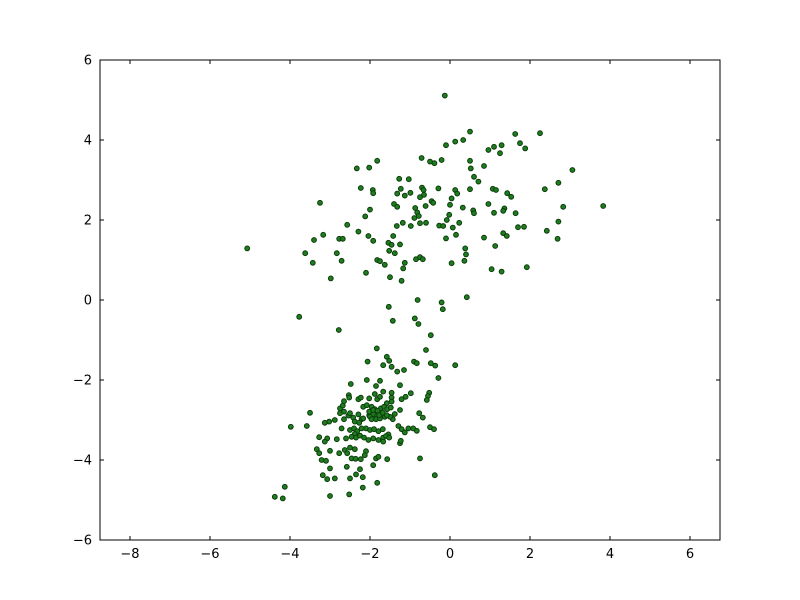 This screenshot has width=800, height=600. What do you see at coordinates (82, 461) in the screenshot?
I see `y-tick-label: −4` at bounding box center [82, 461].